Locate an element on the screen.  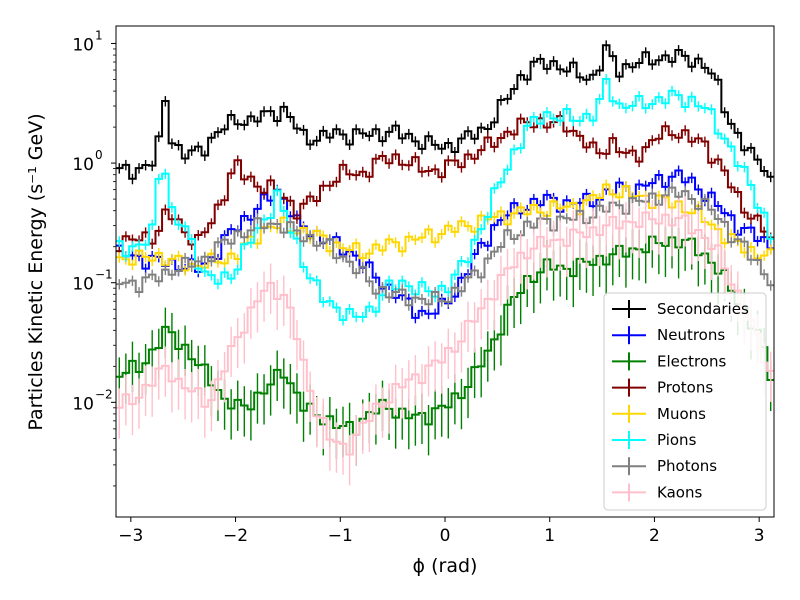
y-tick-exponent: 0 is located at coordinates (99, 155).